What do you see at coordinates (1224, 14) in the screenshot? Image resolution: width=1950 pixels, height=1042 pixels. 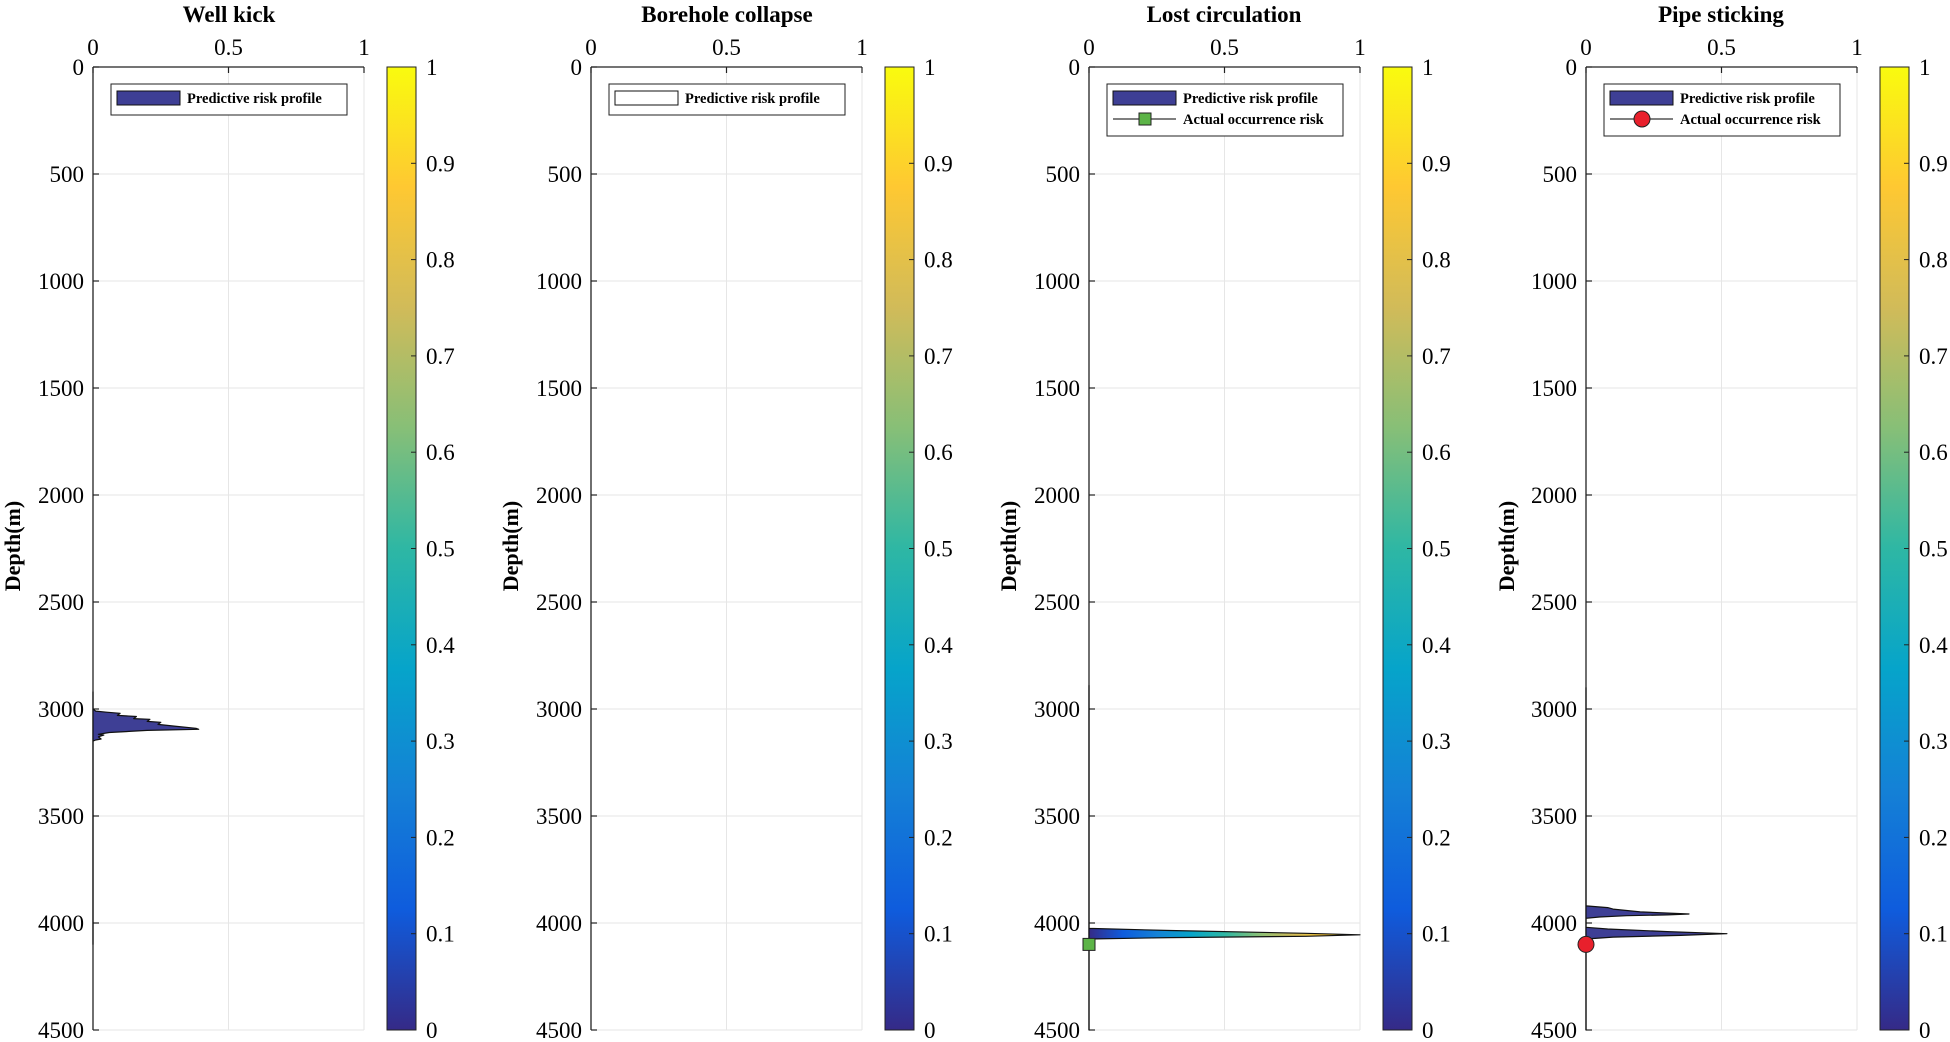 I see `panel-title: Lost circulation` at bounding box center [1224, 14].